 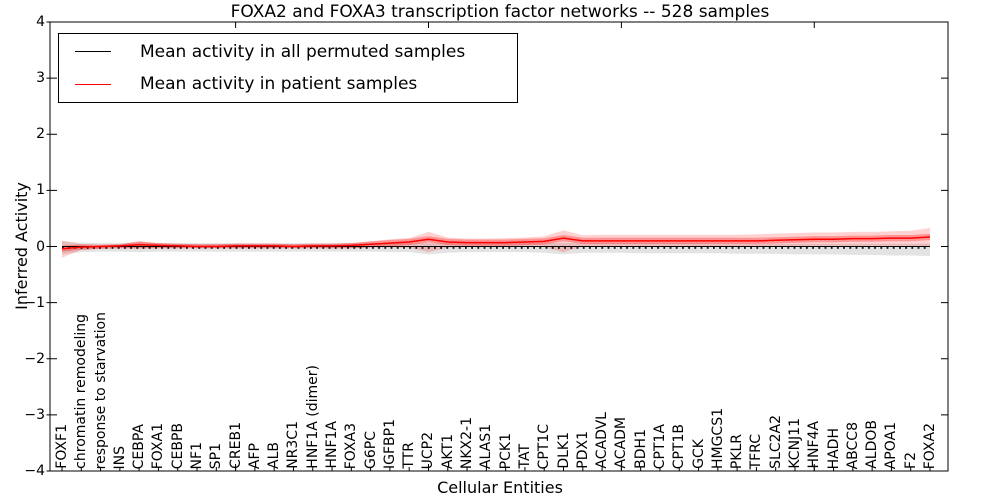 I want to click on x-tick-label: F2, so click(x=910, y=460).